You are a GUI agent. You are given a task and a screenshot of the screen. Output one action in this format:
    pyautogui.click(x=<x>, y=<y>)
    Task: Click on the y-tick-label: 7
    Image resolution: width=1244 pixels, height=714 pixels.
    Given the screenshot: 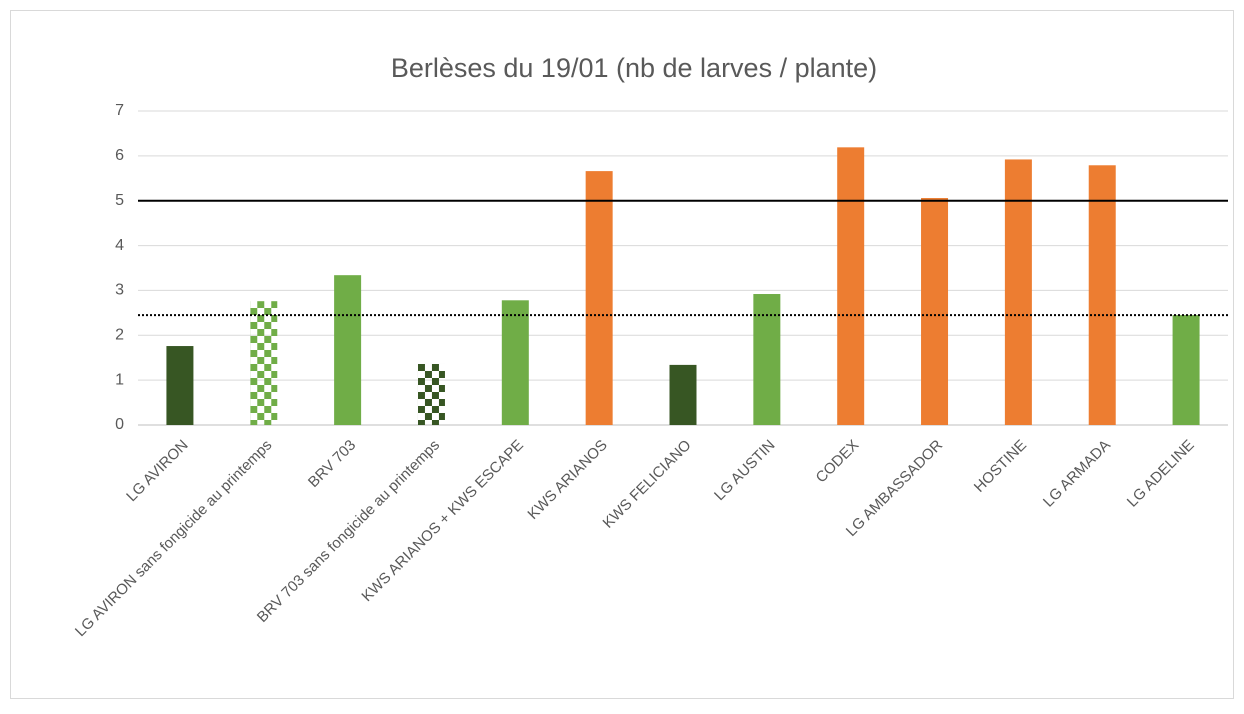 What is the action you would take?
    pyautogui.click(x=119, y=110)
    